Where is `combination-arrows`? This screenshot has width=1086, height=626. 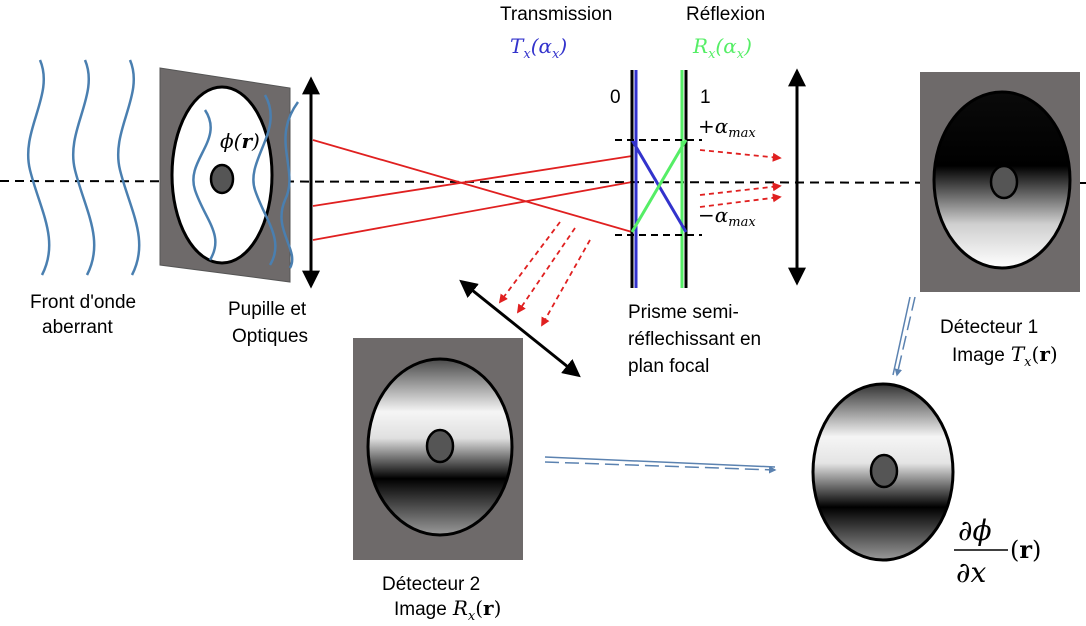 combination-arrows is located at coordinates (730, 385).